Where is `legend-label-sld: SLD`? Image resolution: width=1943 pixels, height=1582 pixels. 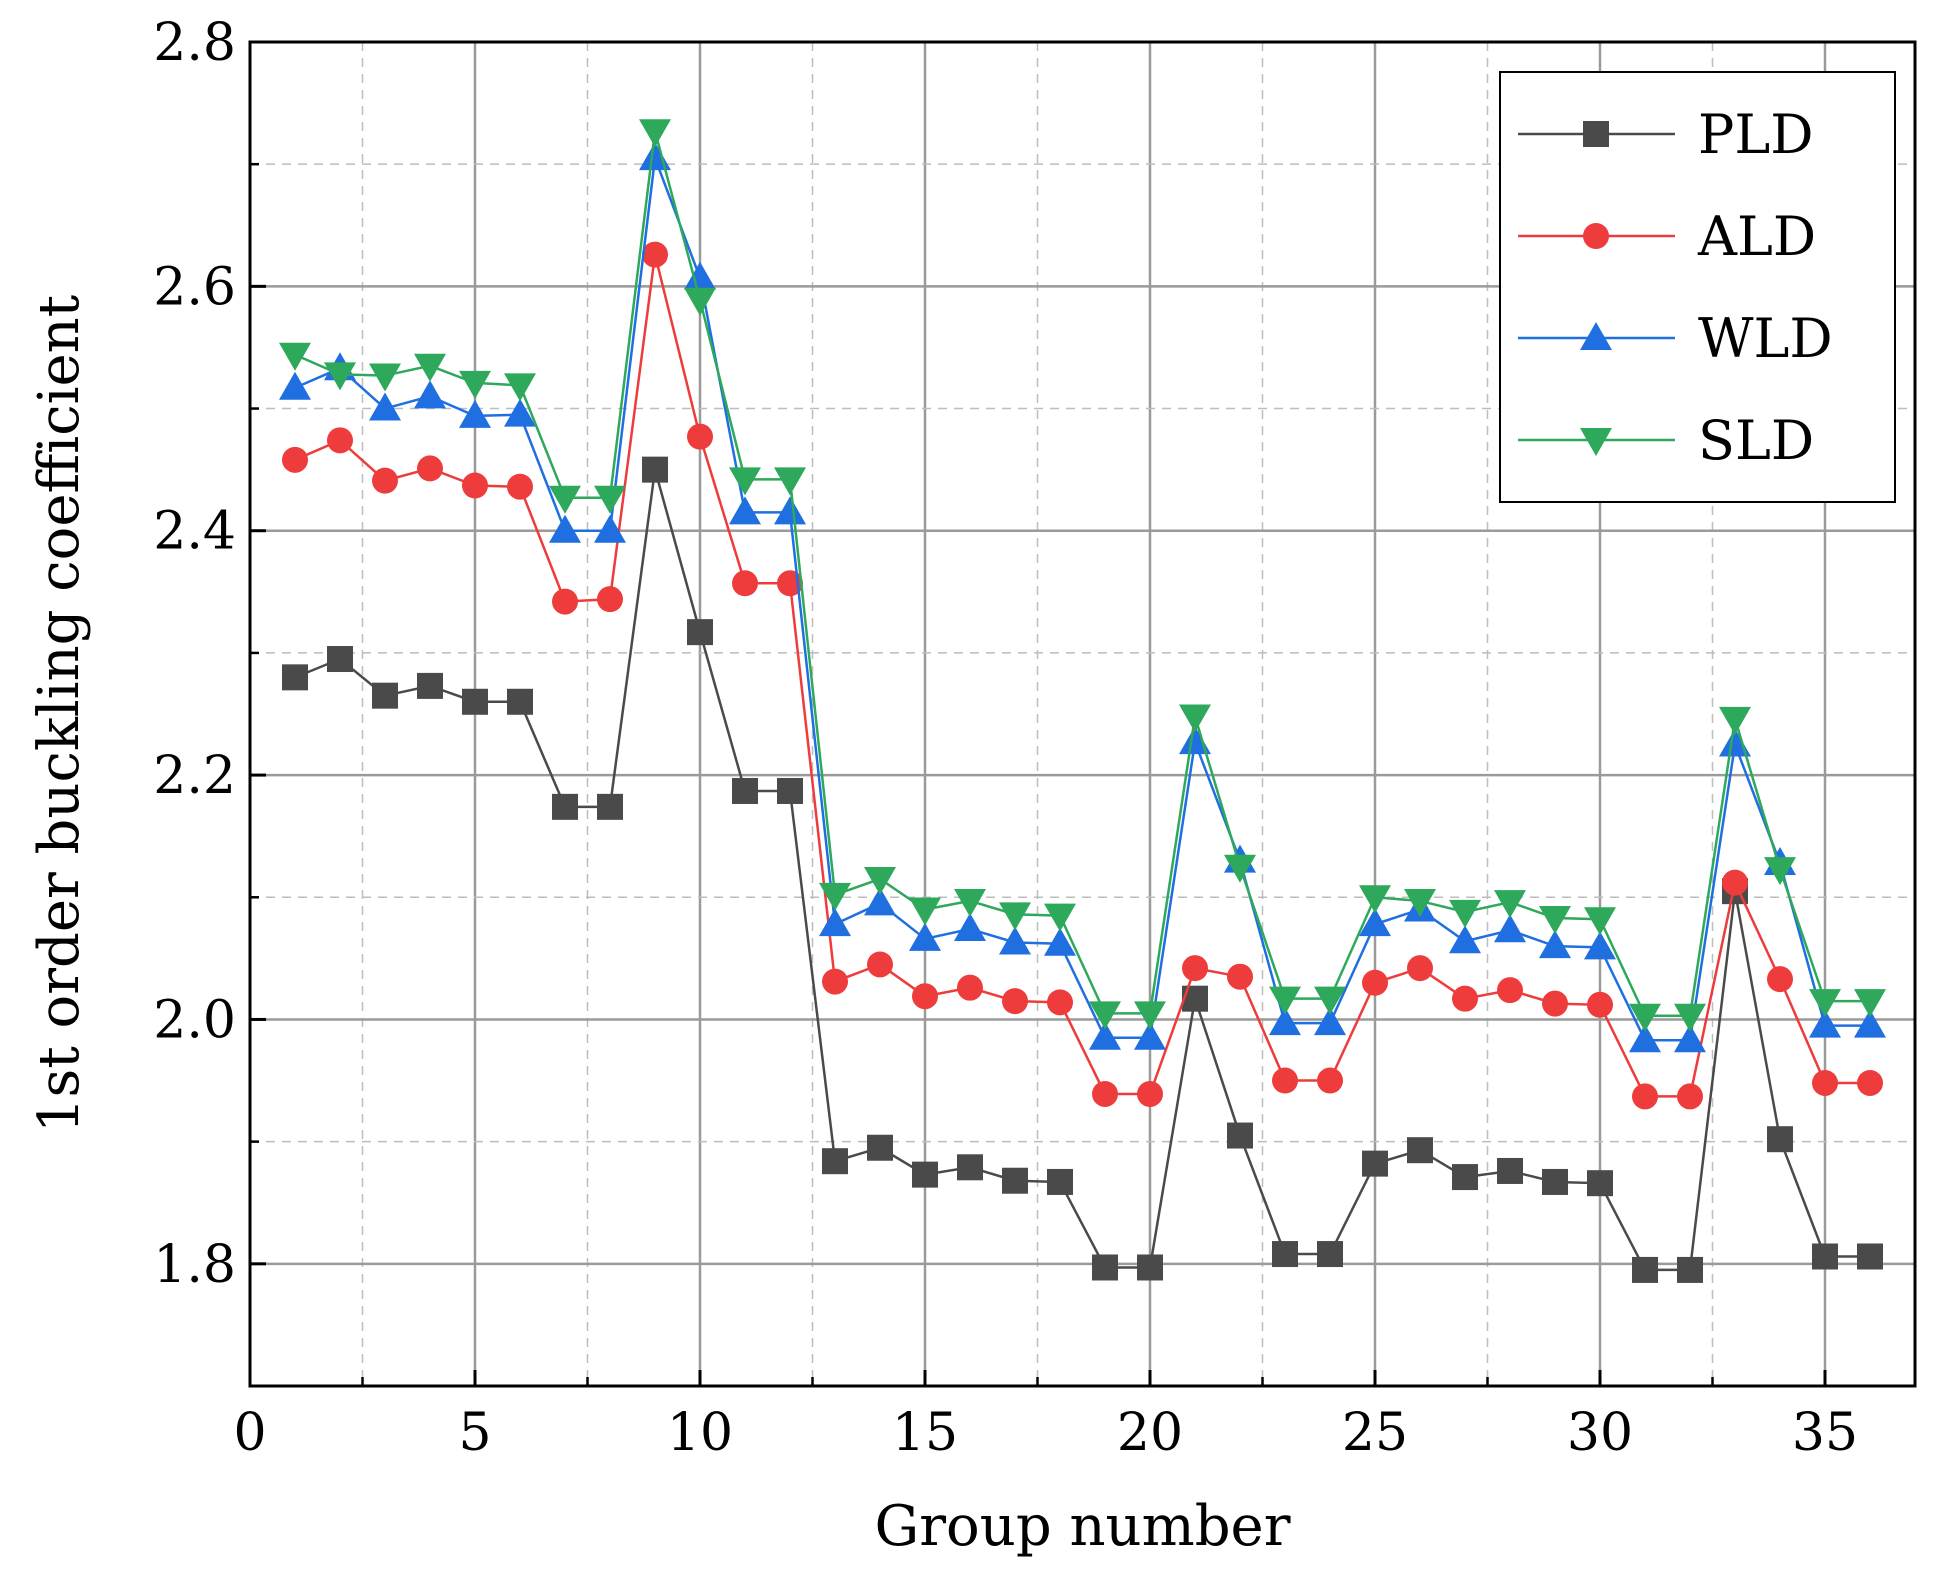 legend-label-sld: SLD is located at coordinates (1756, 440).